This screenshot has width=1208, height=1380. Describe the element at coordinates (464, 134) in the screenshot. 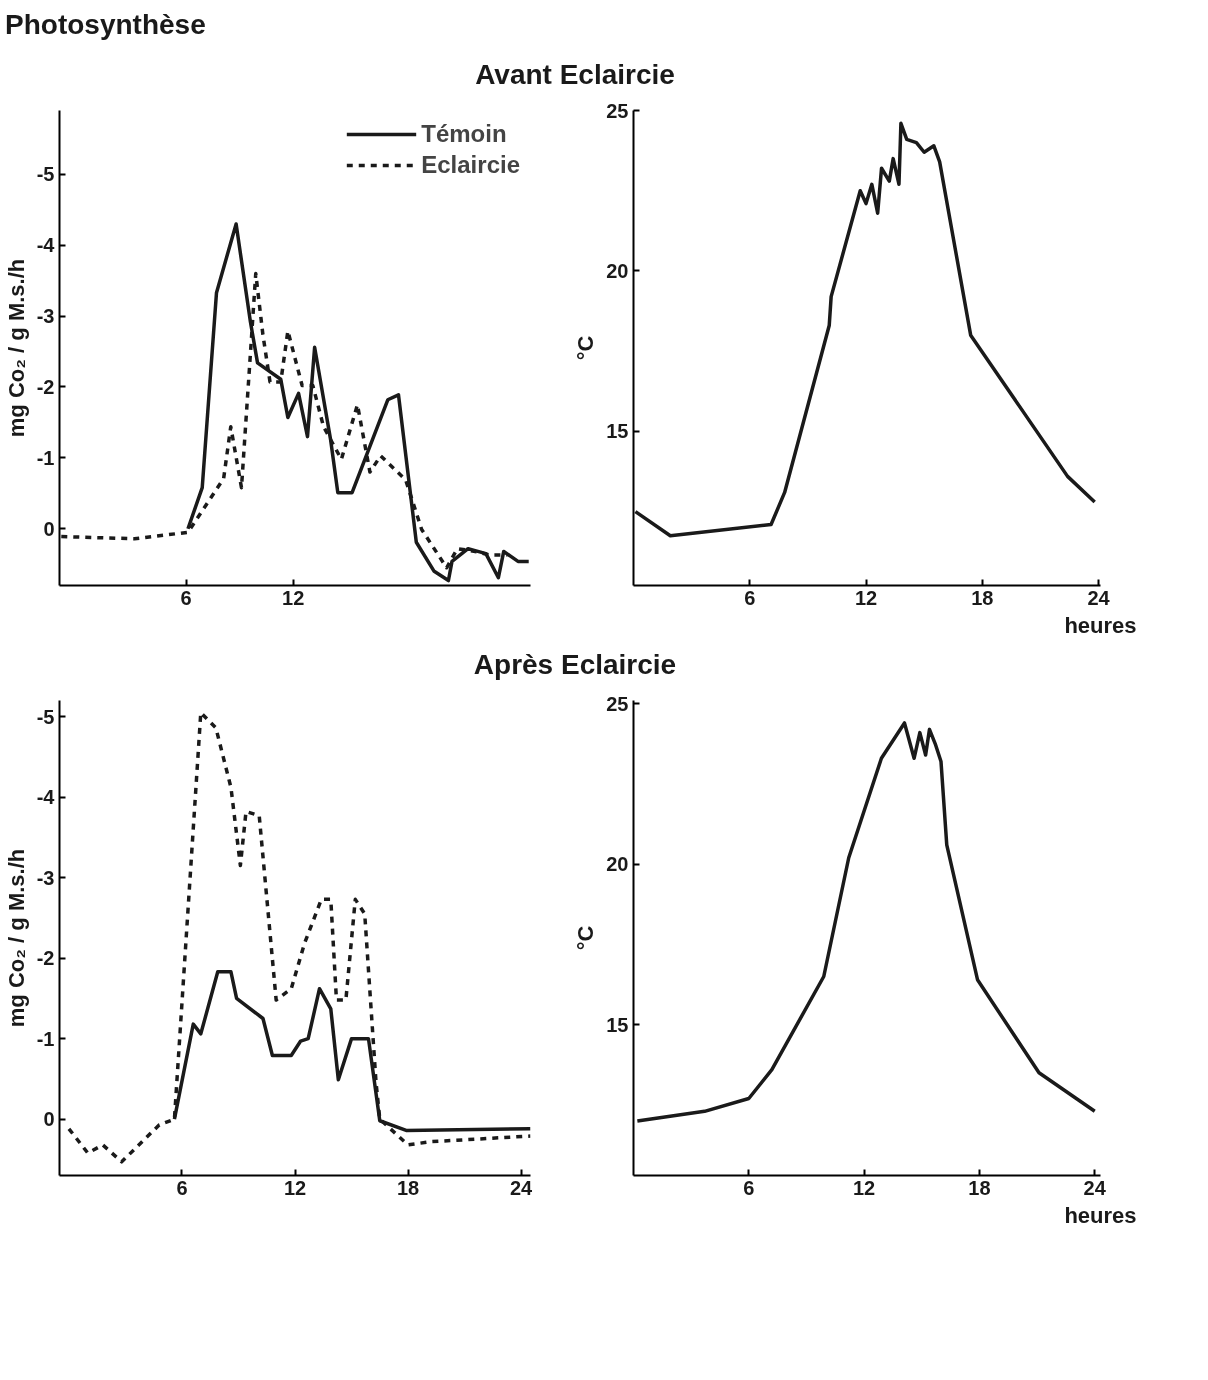

I see `legend-label: Témoin` at that location.